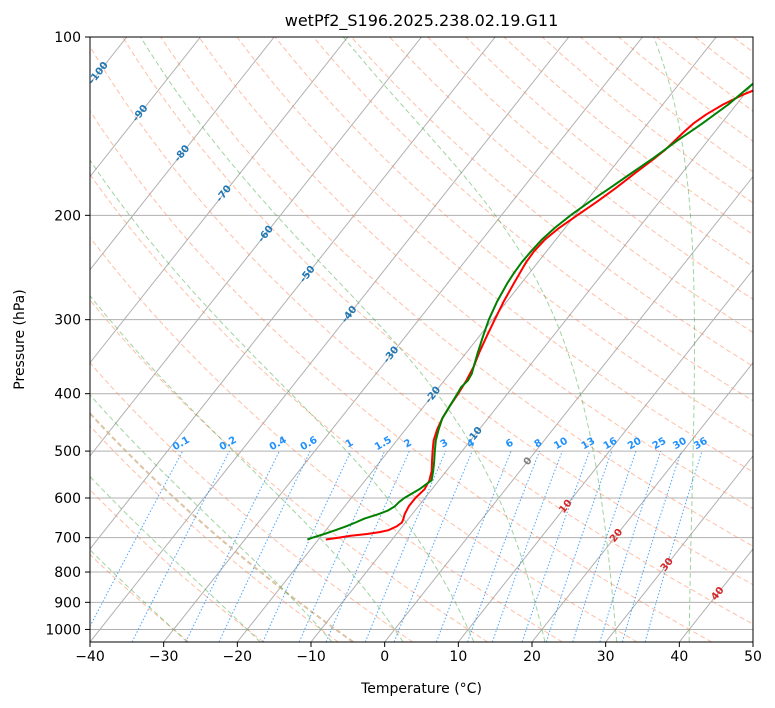  What do you see at coordinates (471, 443) in the screenshot?
I see `mixing-ratio-label: 4` at bounding box center [471, 443].